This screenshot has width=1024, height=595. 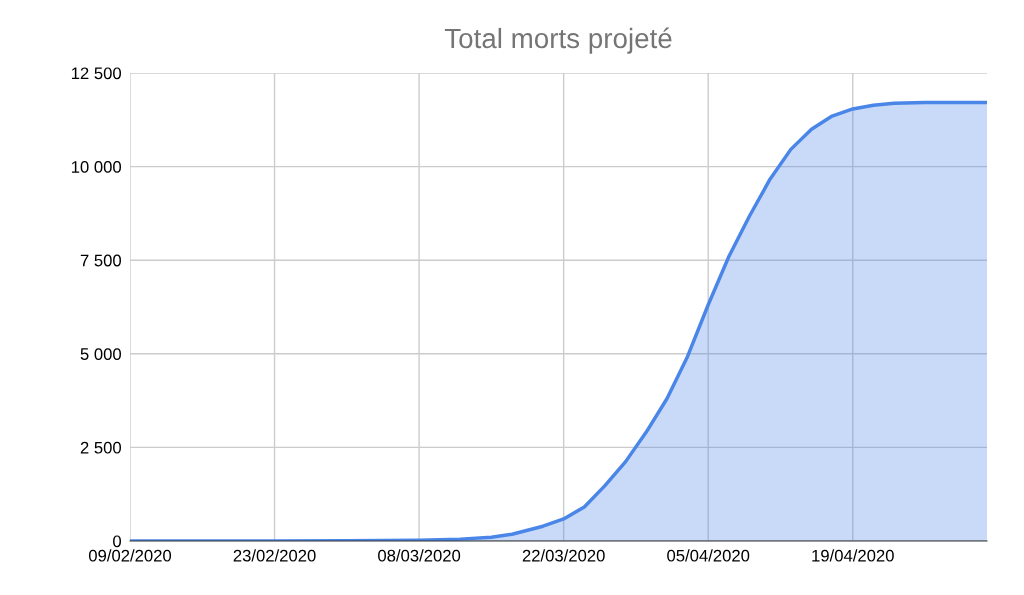 What do you see at coordinates (708, 555) in the screenshot?
I see `x-tick-label: 05/04/2020` at bounding box center [708, 555].